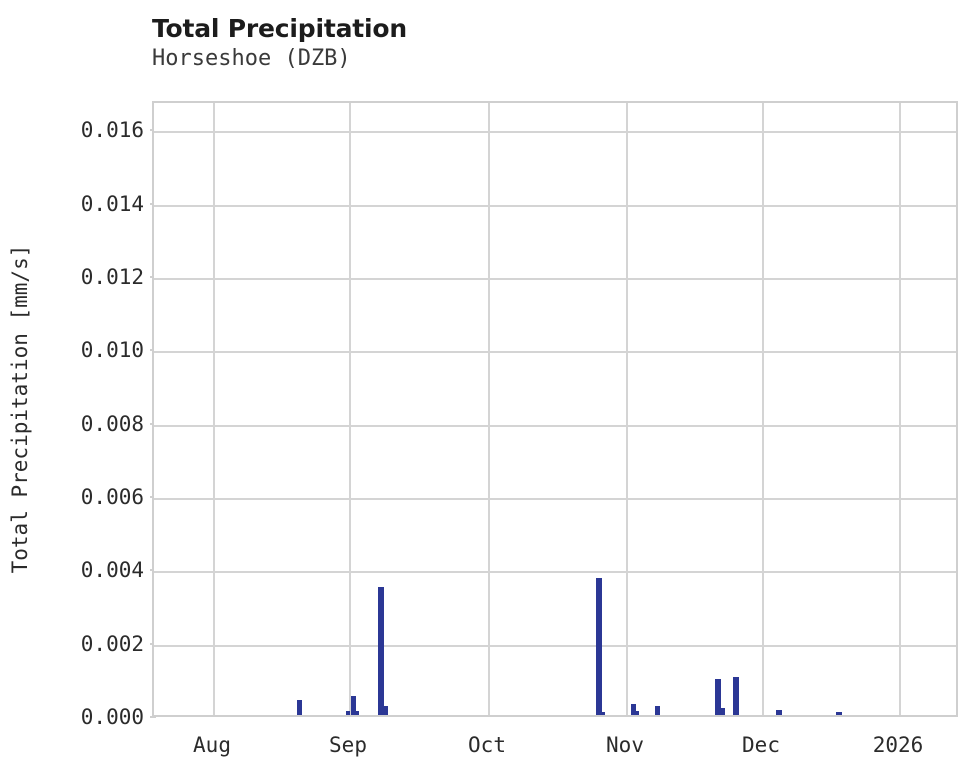  What do you see at coordinates (112, 423) in the screenshot?
I see `y-tick-label: 0.008` at bounding box center [112, 423].